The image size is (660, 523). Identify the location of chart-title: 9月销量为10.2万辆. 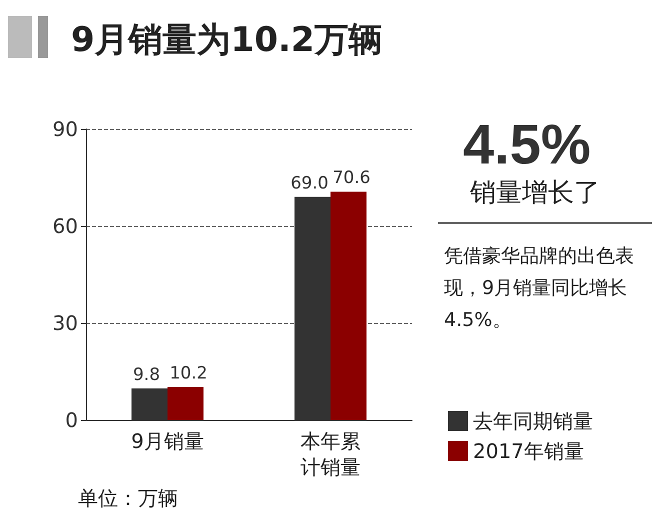
(227, 40).